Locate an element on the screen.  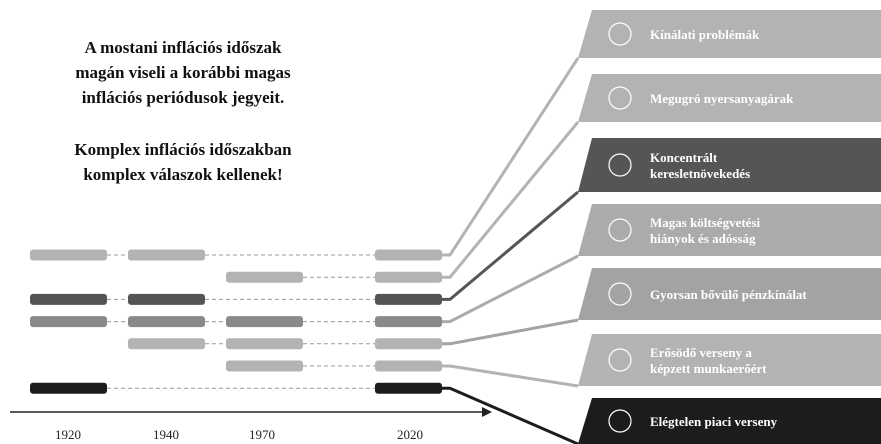
panel-label: Kínálati problémák is located at coordinates (705, 34).